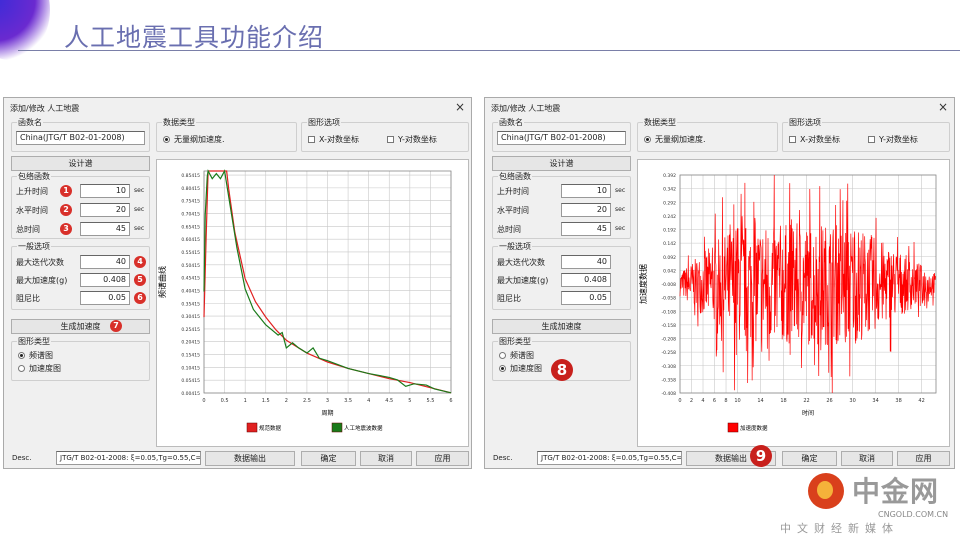 This screenshot has width=960, height=540. I want to click on step-badge: 9, so click(761, 456).